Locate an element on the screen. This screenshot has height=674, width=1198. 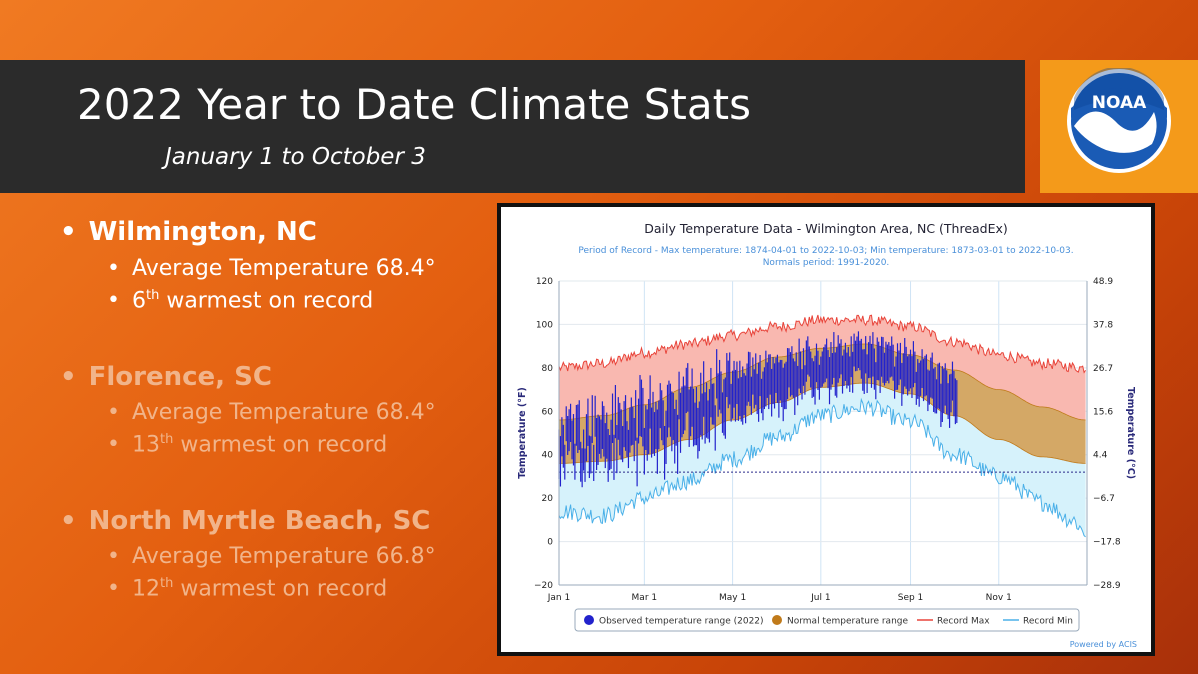
stat-avg-temp: • Average Temperature 66.8° is located at coordinates (271, 556).